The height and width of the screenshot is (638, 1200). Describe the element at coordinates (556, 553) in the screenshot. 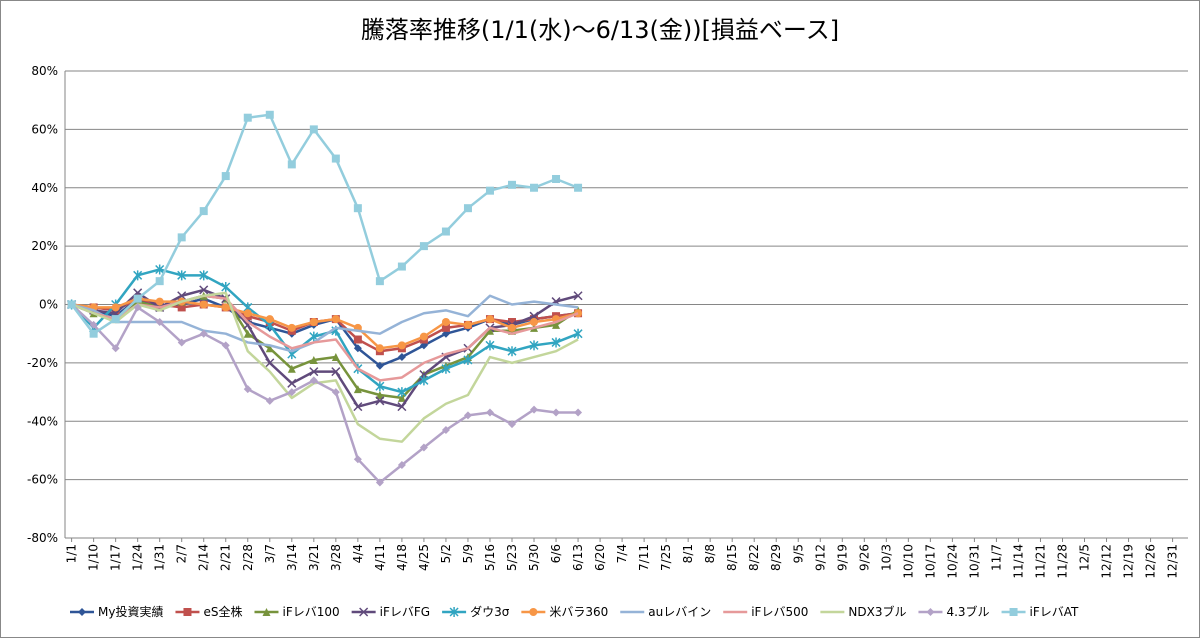

I see `x-tick-label: 6/6` at that location.